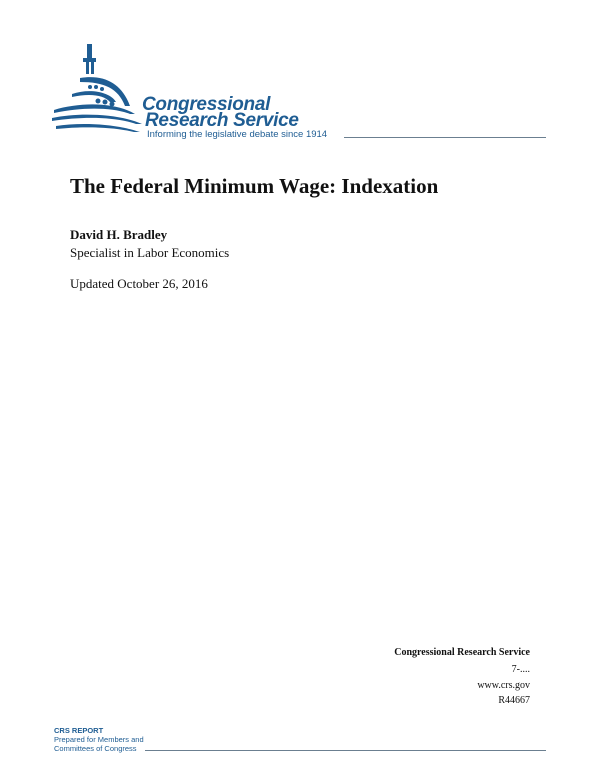 This screenshot has height=777, width=600. I want to click on document-title: The Federal Minimum Wage: Indexation, so click(254, 186).